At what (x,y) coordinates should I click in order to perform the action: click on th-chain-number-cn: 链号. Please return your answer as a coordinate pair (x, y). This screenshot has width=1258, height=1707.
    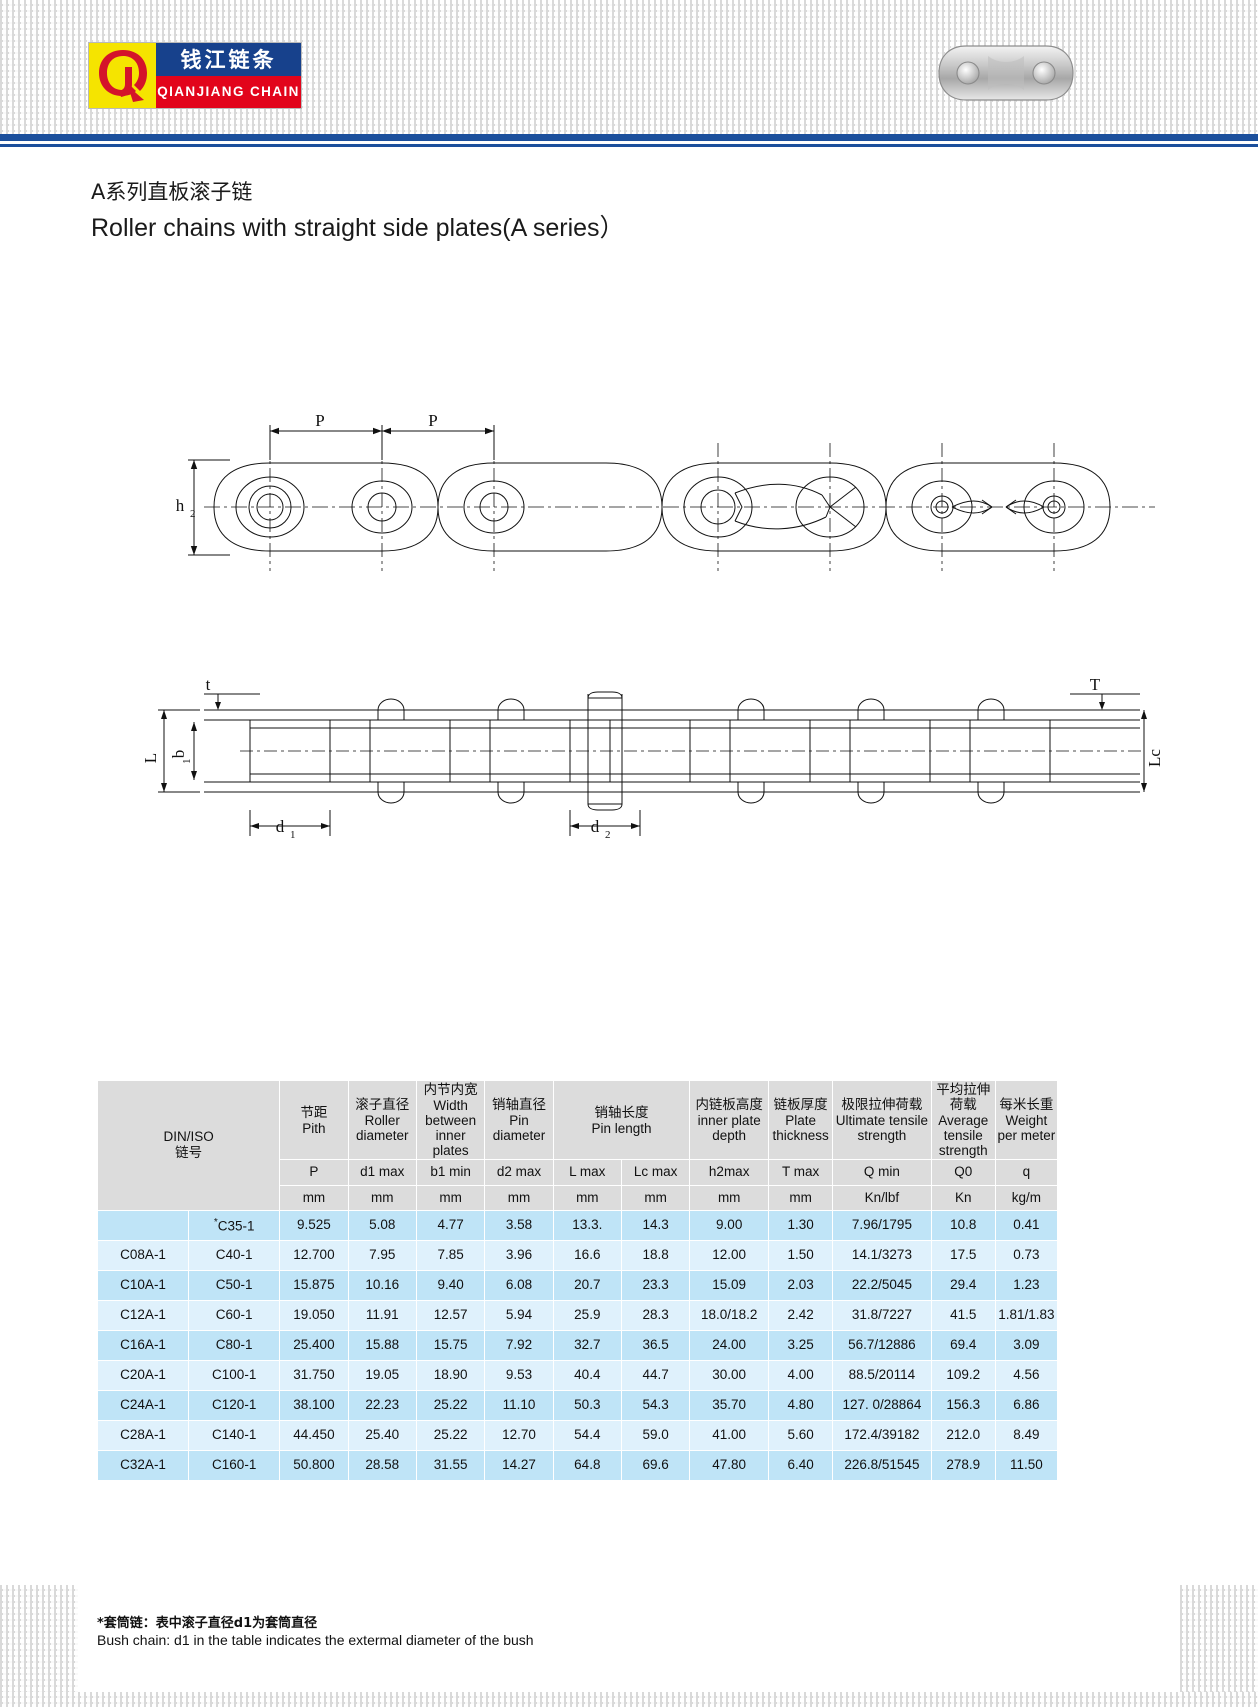
    Looking at the image, I should click on (189, 1153).